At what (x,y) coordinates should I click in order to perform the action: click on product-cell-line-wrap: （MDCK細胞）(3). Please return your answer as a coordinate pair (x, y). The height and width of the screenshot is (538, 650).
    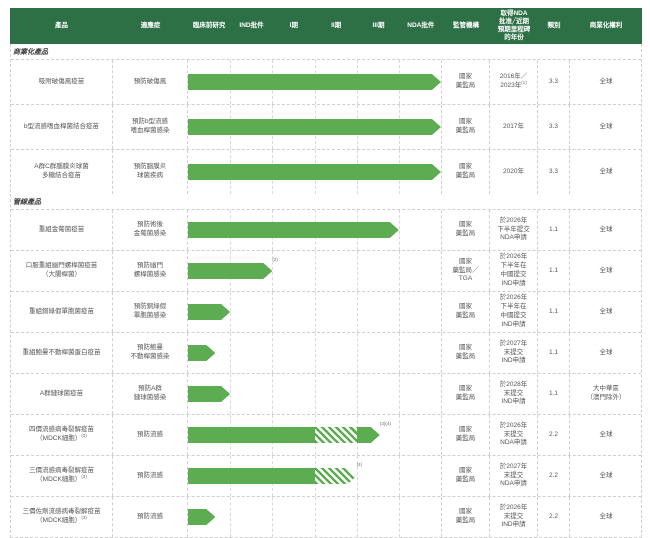
    Looking at the image, I should click on (61, 438).